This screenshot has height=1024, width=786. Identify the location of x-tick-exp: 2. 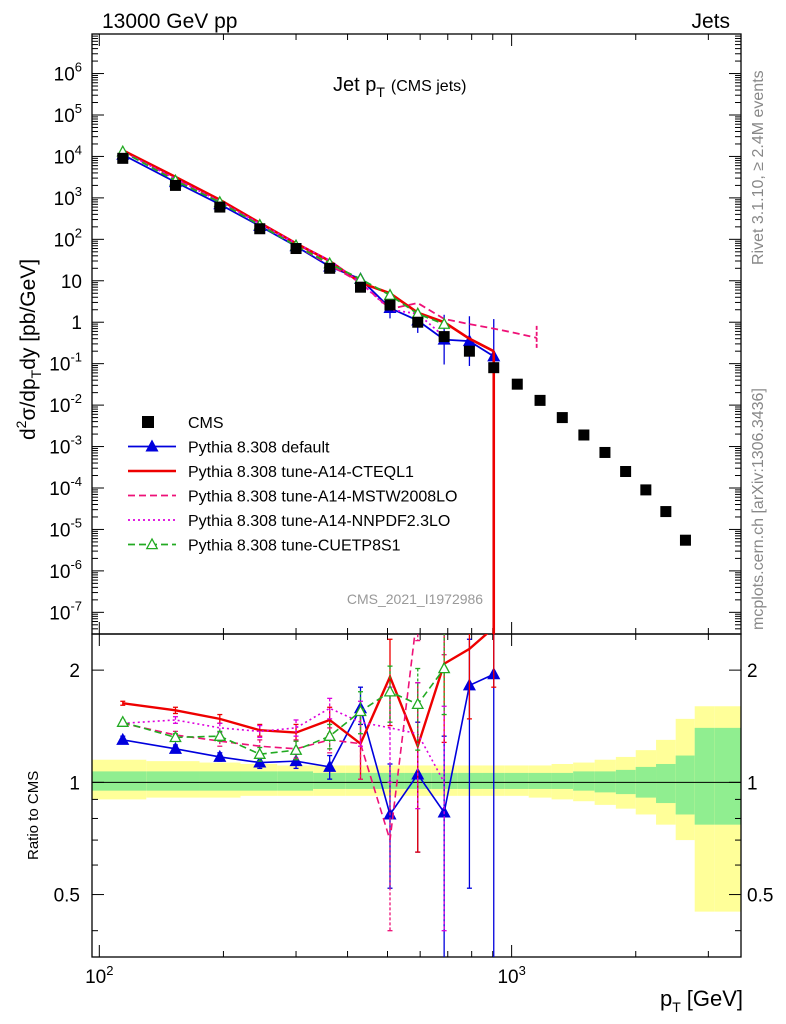
(109, 970).